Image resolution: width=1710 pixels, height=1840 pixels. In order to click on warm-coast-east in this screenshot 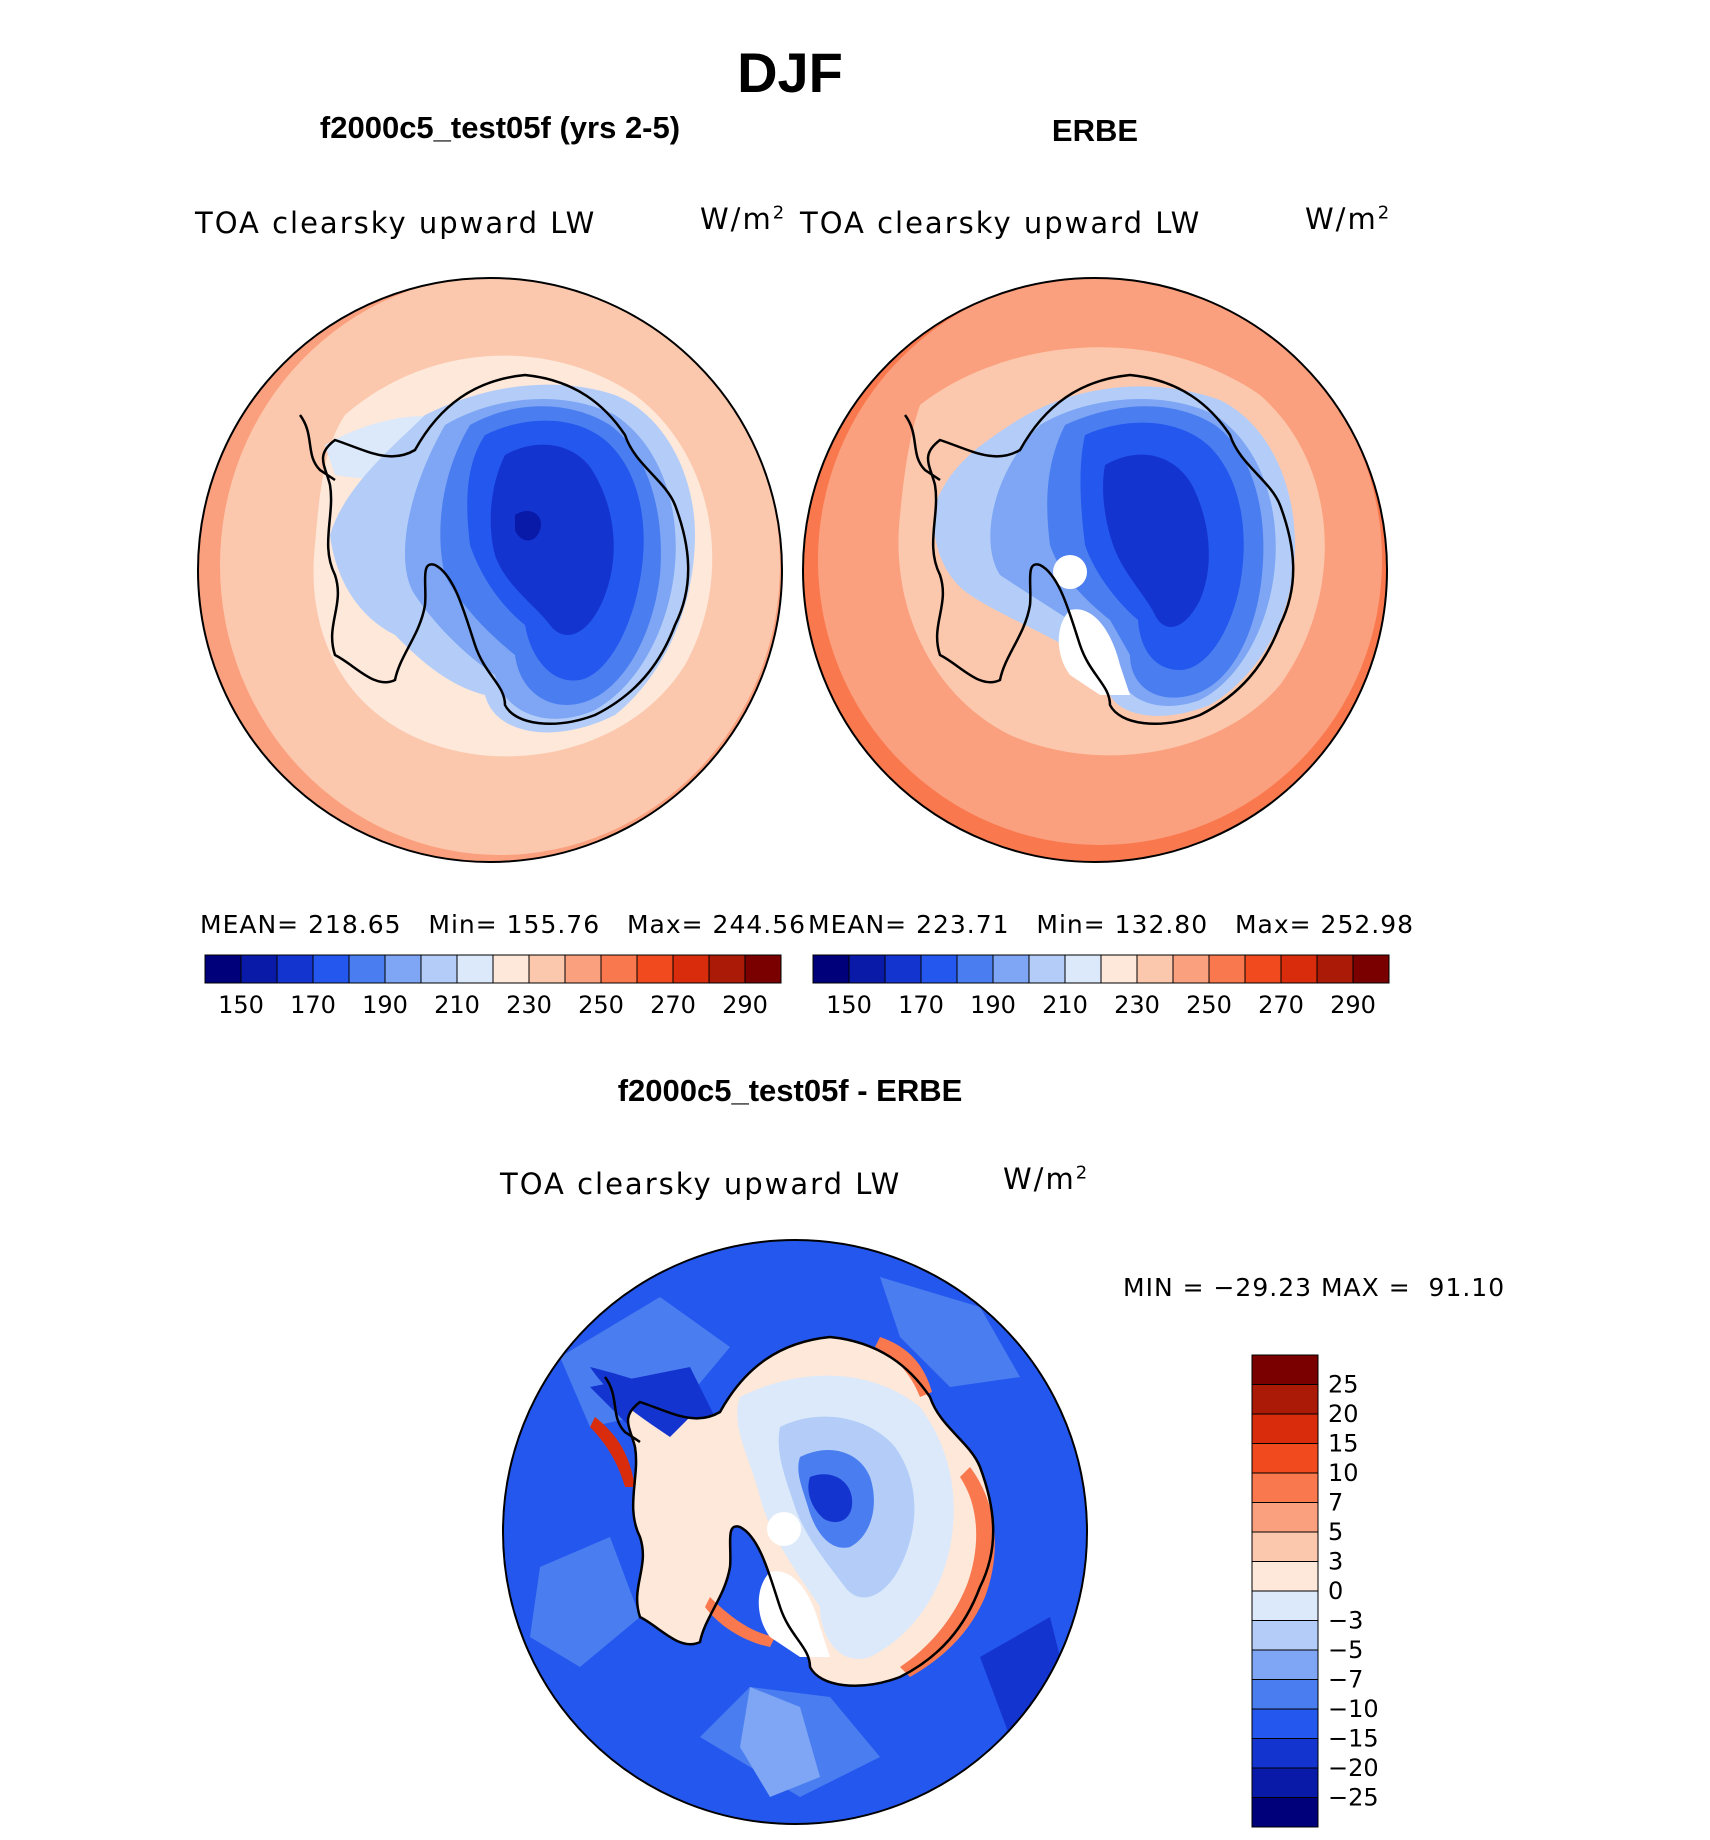, I will do `click(947, 1572)`.